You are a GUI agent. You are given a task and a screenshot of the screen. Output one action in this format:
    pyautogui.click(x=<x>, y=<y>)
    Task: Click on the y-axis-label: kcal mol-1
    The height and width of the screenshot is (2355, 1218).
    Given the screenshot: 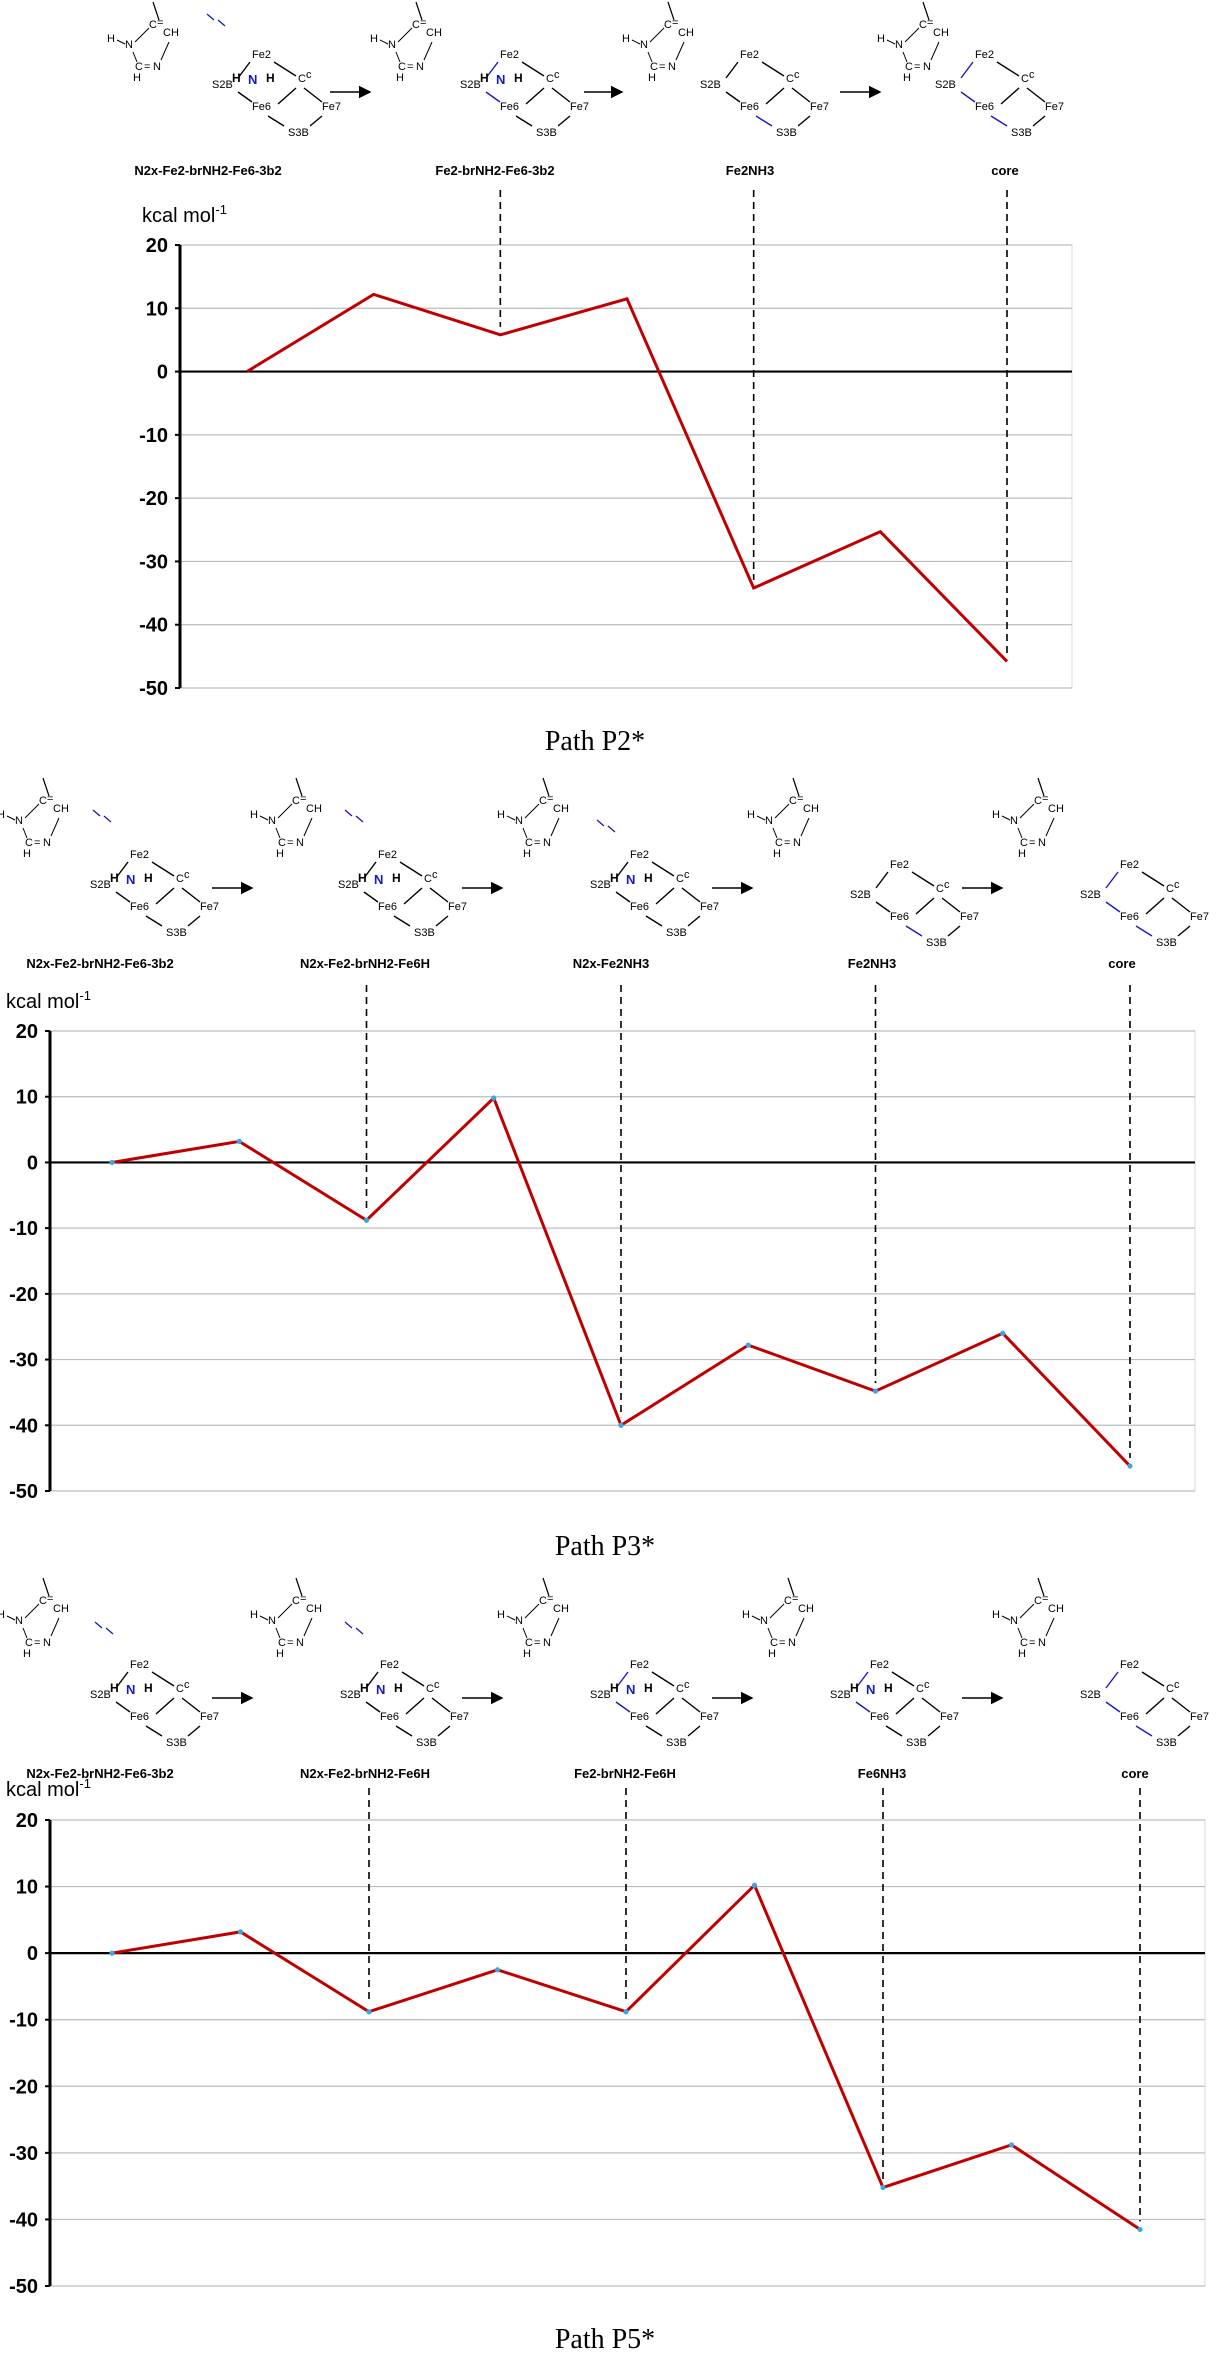 What is the action you would take?
    pyautogui.click(x=184, y=214)
    